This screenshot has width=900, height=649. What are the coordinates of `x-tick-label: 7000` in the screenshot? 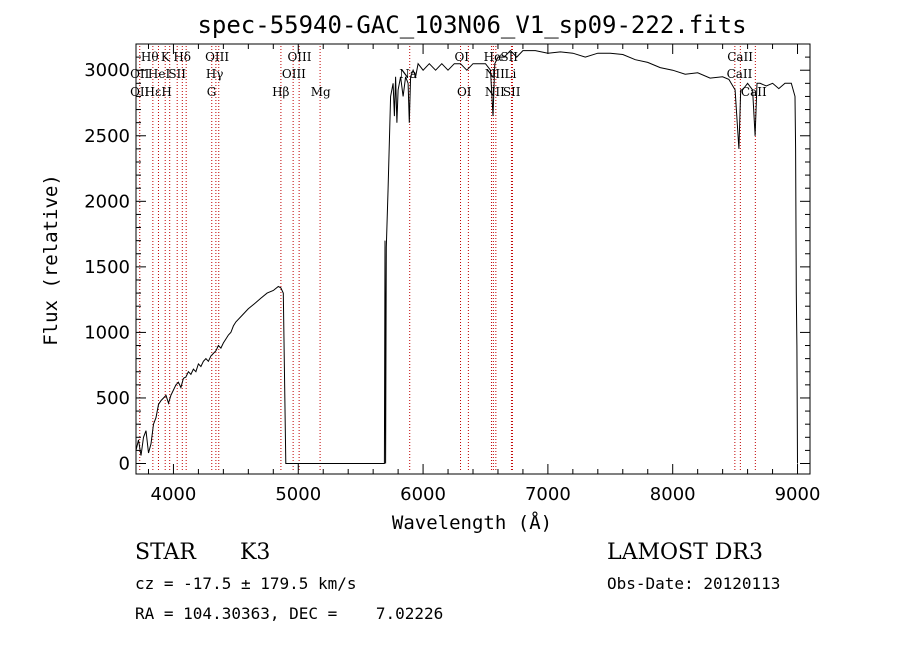 It's located at (548, 494).